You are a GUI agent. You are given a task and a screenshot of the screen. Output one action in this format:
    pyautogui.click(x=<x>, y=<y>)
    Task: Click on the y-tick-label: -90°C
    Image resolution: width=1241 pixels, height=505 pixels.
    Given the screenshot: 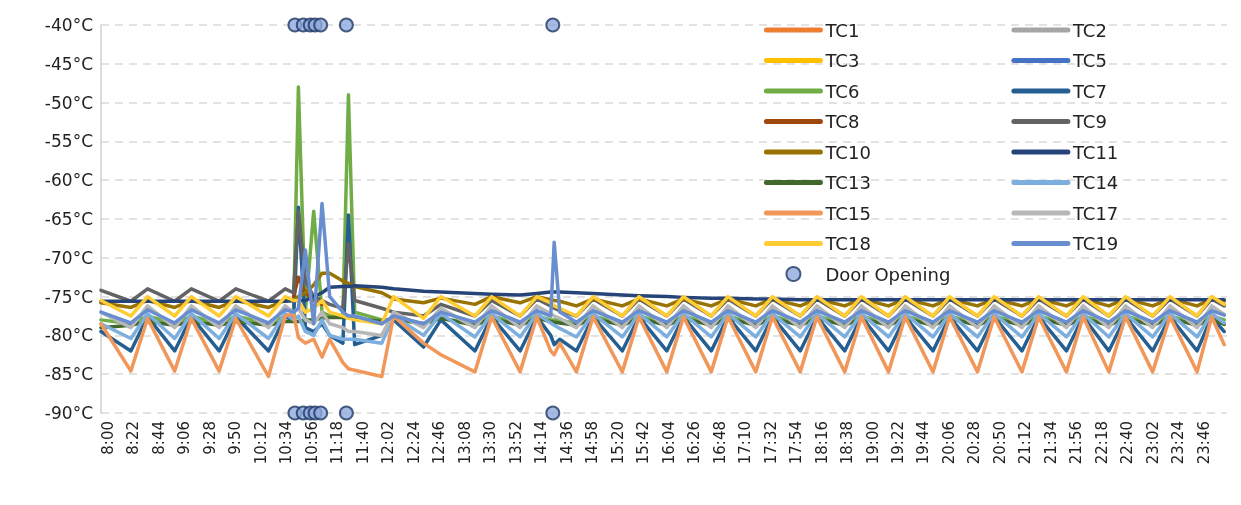 What is the action you would take?
    pyautogui.click(x=68, y=413)
    